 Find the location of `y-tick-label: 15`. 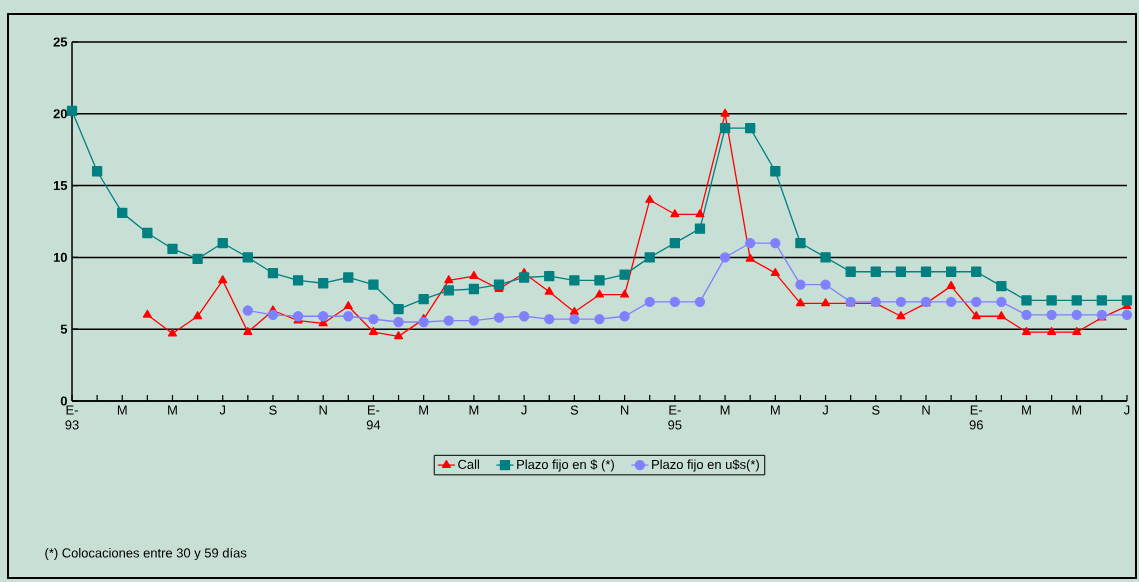

y-tick-label: 15 is located at coordinates (60, 186).